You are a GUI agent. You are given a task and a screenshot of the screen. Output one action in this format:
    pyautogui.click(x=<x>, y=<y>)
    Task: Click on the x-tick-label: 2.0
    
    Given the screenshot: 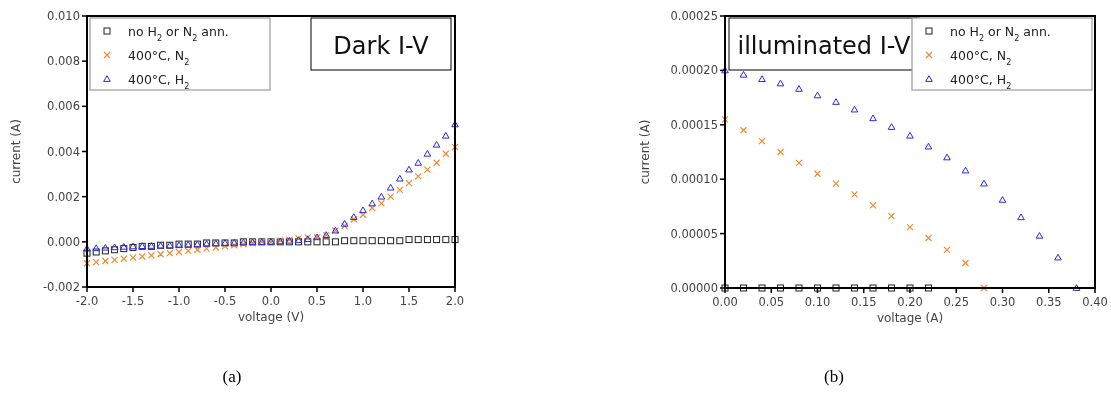 What is the action you would take?
    pyautogui.click(x=455, y=301)
    